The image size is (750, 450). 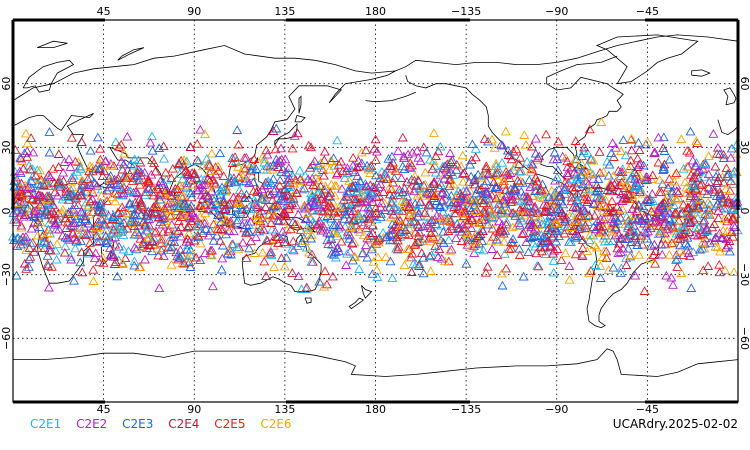 I want to click on lat-label-right-1: 30, so click(x=744, y=147).